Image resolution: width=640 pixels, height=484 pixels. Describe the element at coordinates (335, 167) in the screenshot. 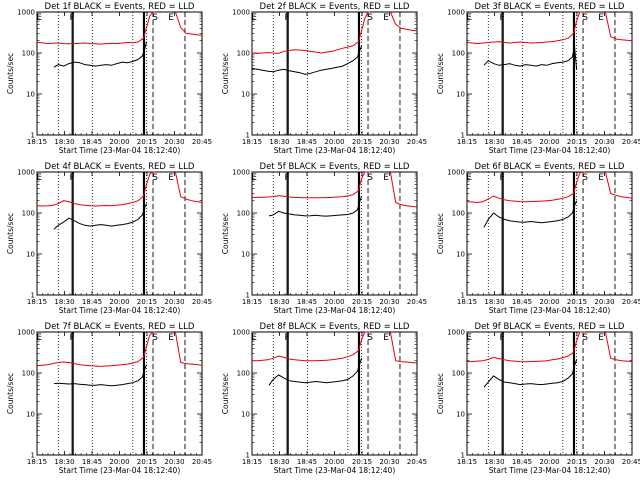

I see `panel-title: Det 5f BLACK = Events, RED = LLD` at that location.